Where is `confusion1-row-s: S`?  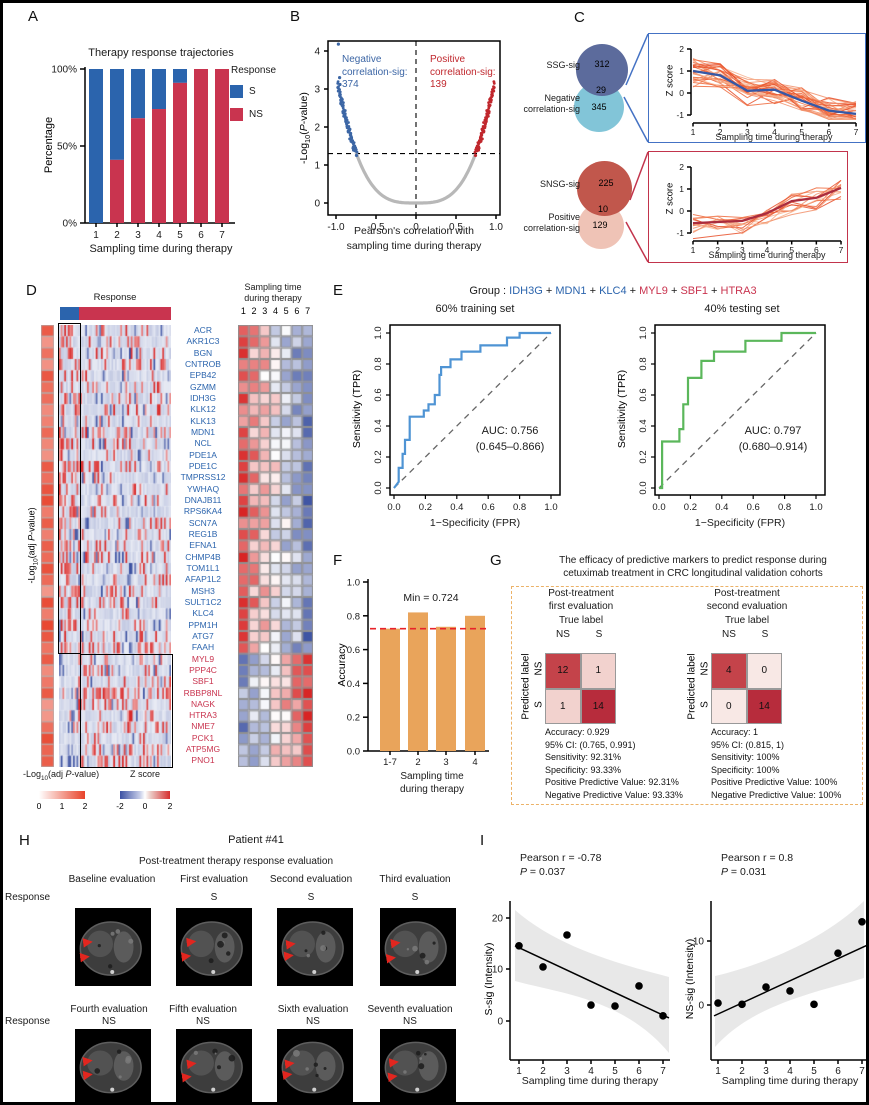 confusion1-row-s: S is located at coordinates (539, 704).